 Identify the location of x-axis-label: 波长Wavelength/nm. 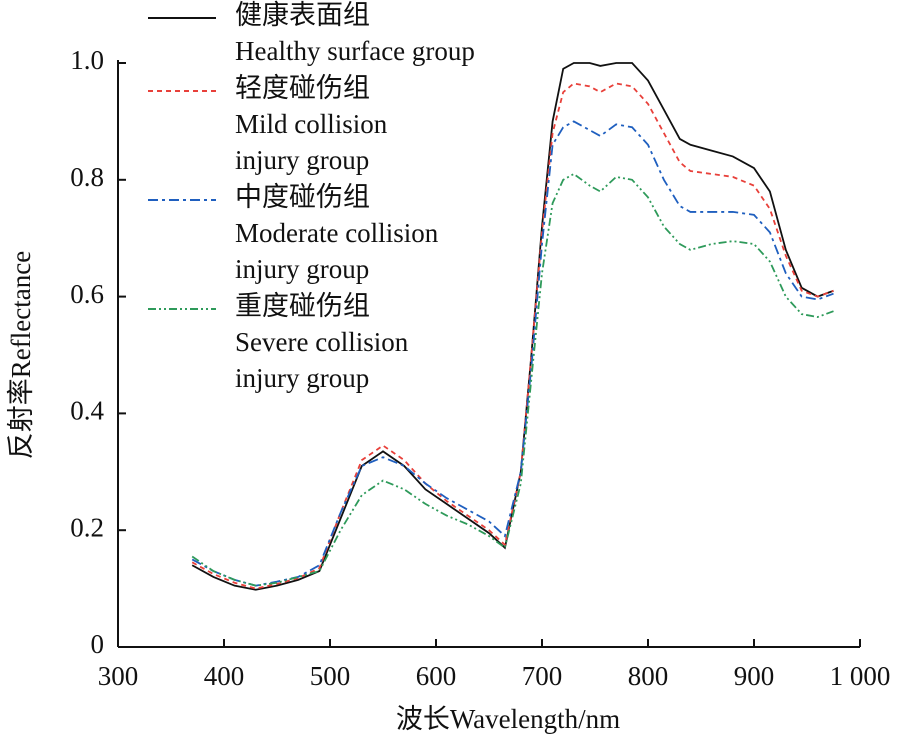
(508, 719).